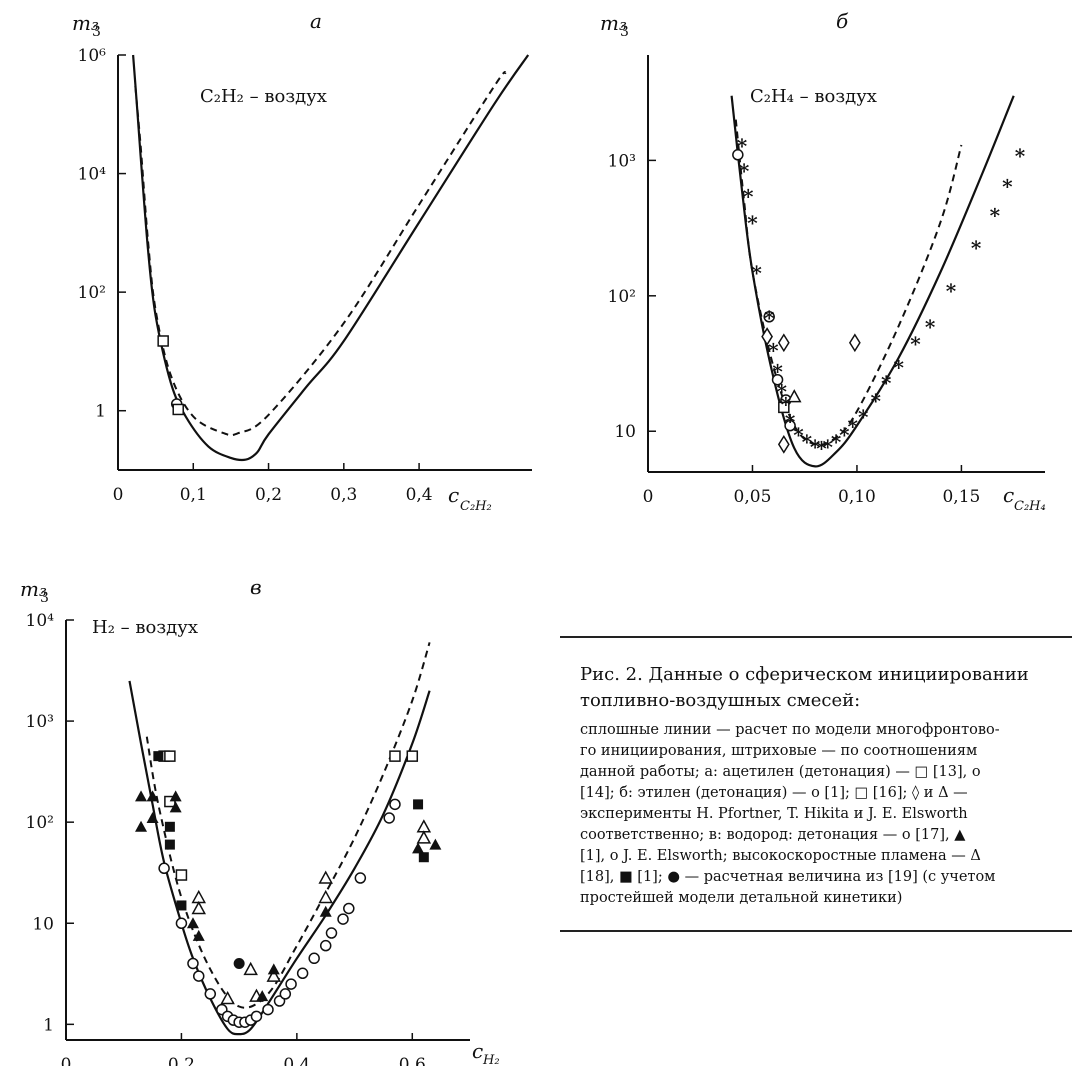 This screenshot has height=1066, width=1072. What do you see at coordinates (477, 1051) in the screenshot?
I see `x-axis-label-c: c` at bounding box center [477, 1051].